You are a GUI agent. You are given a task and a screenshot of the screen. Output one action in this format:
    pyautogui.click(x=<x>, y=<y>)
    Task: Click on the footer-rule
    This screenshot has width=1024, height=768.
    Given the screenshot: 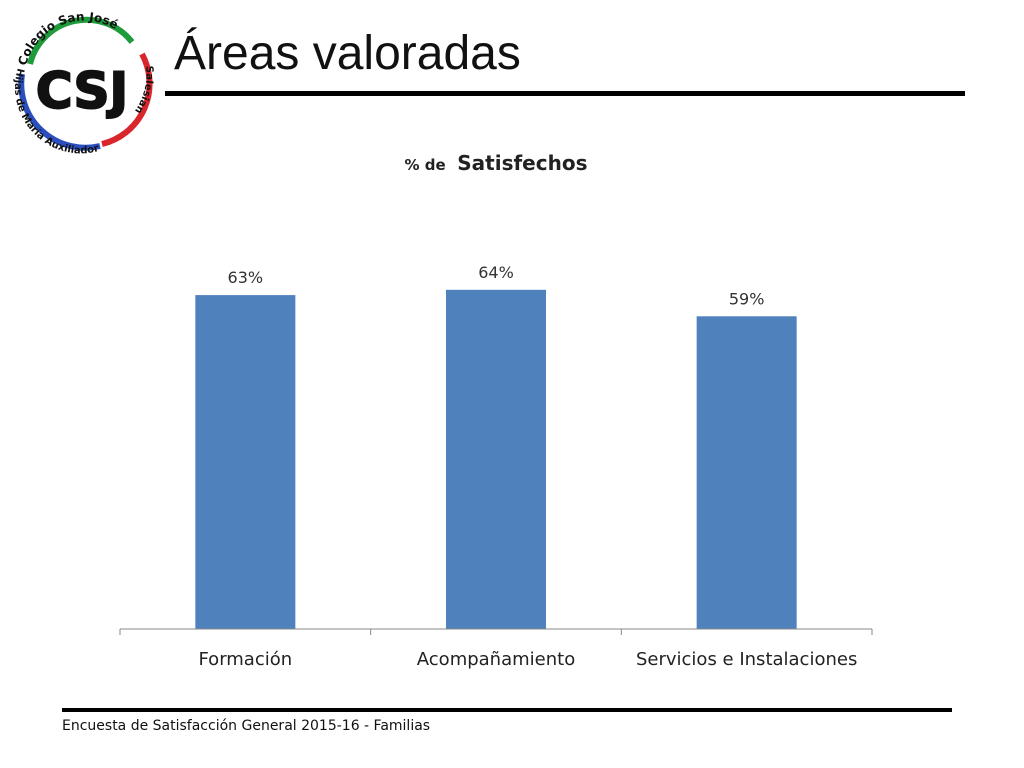 What is the action you would take?
    pyautogui.click(x=507, y=710)
    